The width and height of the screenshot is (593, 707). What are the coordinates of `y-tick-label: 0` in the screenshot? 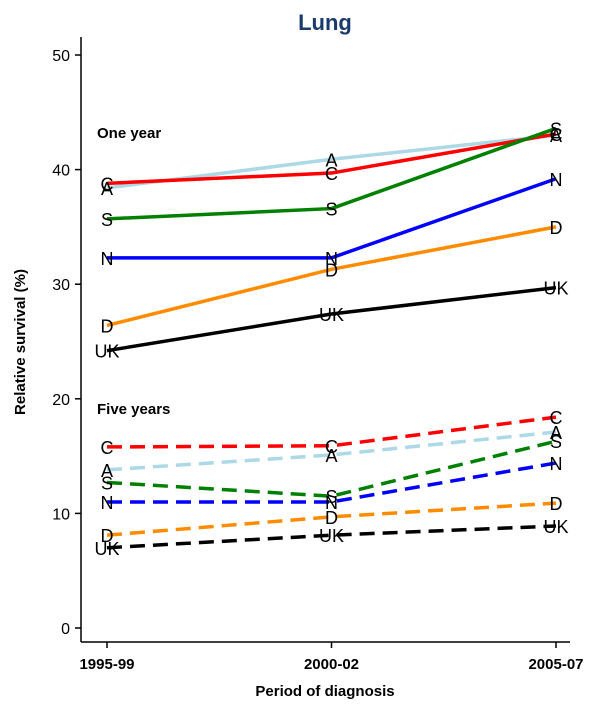 It's located at (65, 629).